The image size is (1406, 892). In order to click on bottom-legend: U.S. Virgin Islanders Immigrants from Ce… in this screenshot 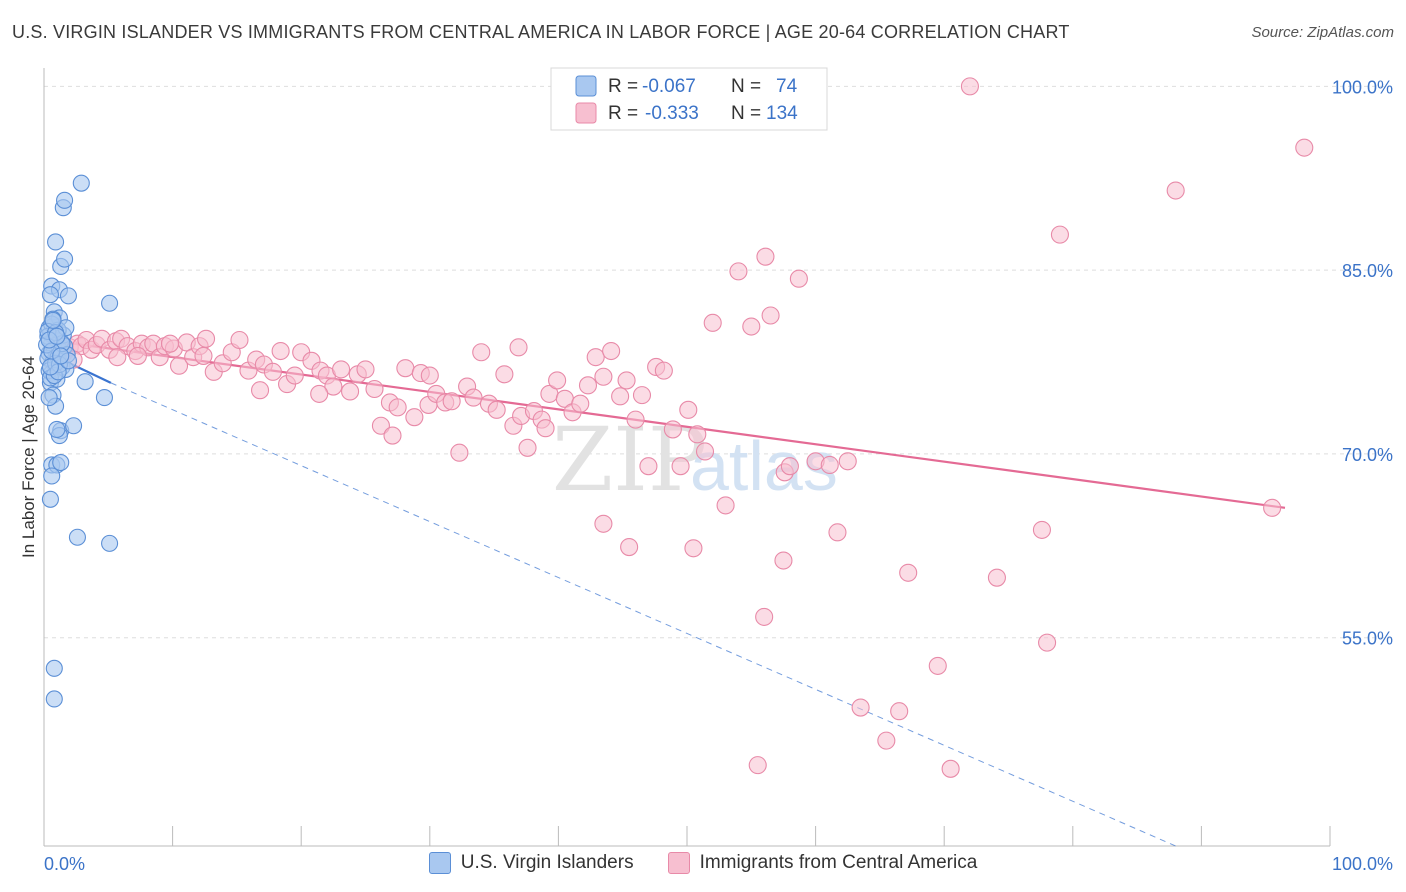, I will do `click(703, 863)`.